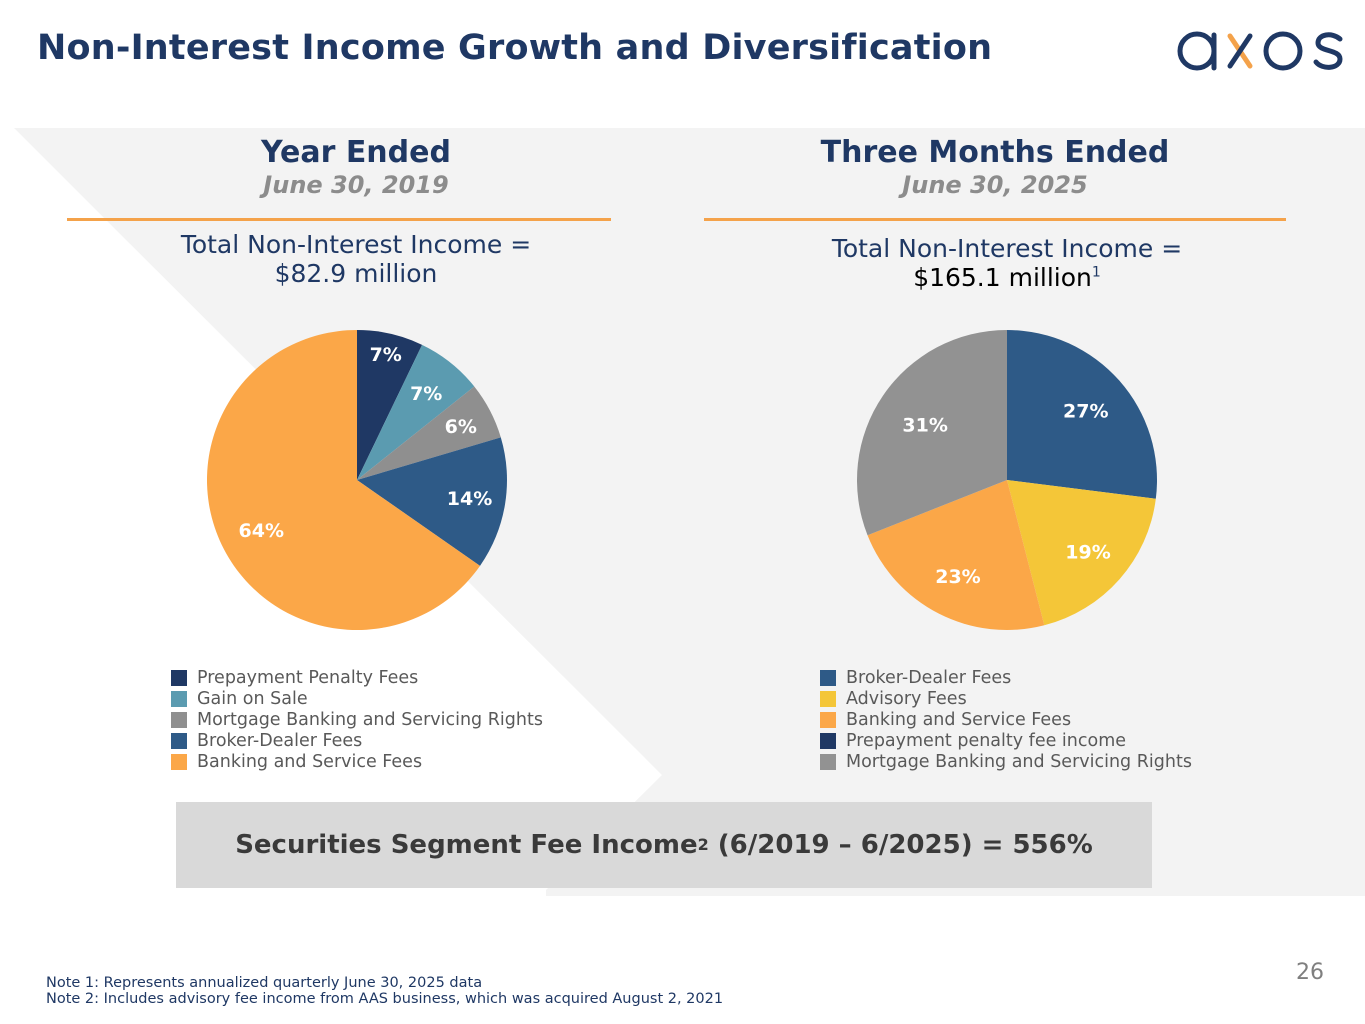 This screenshot has width=1365, height=1024. I want to click on left-panel-heading: Year Ended June 30, 2019, so click(356, 168).